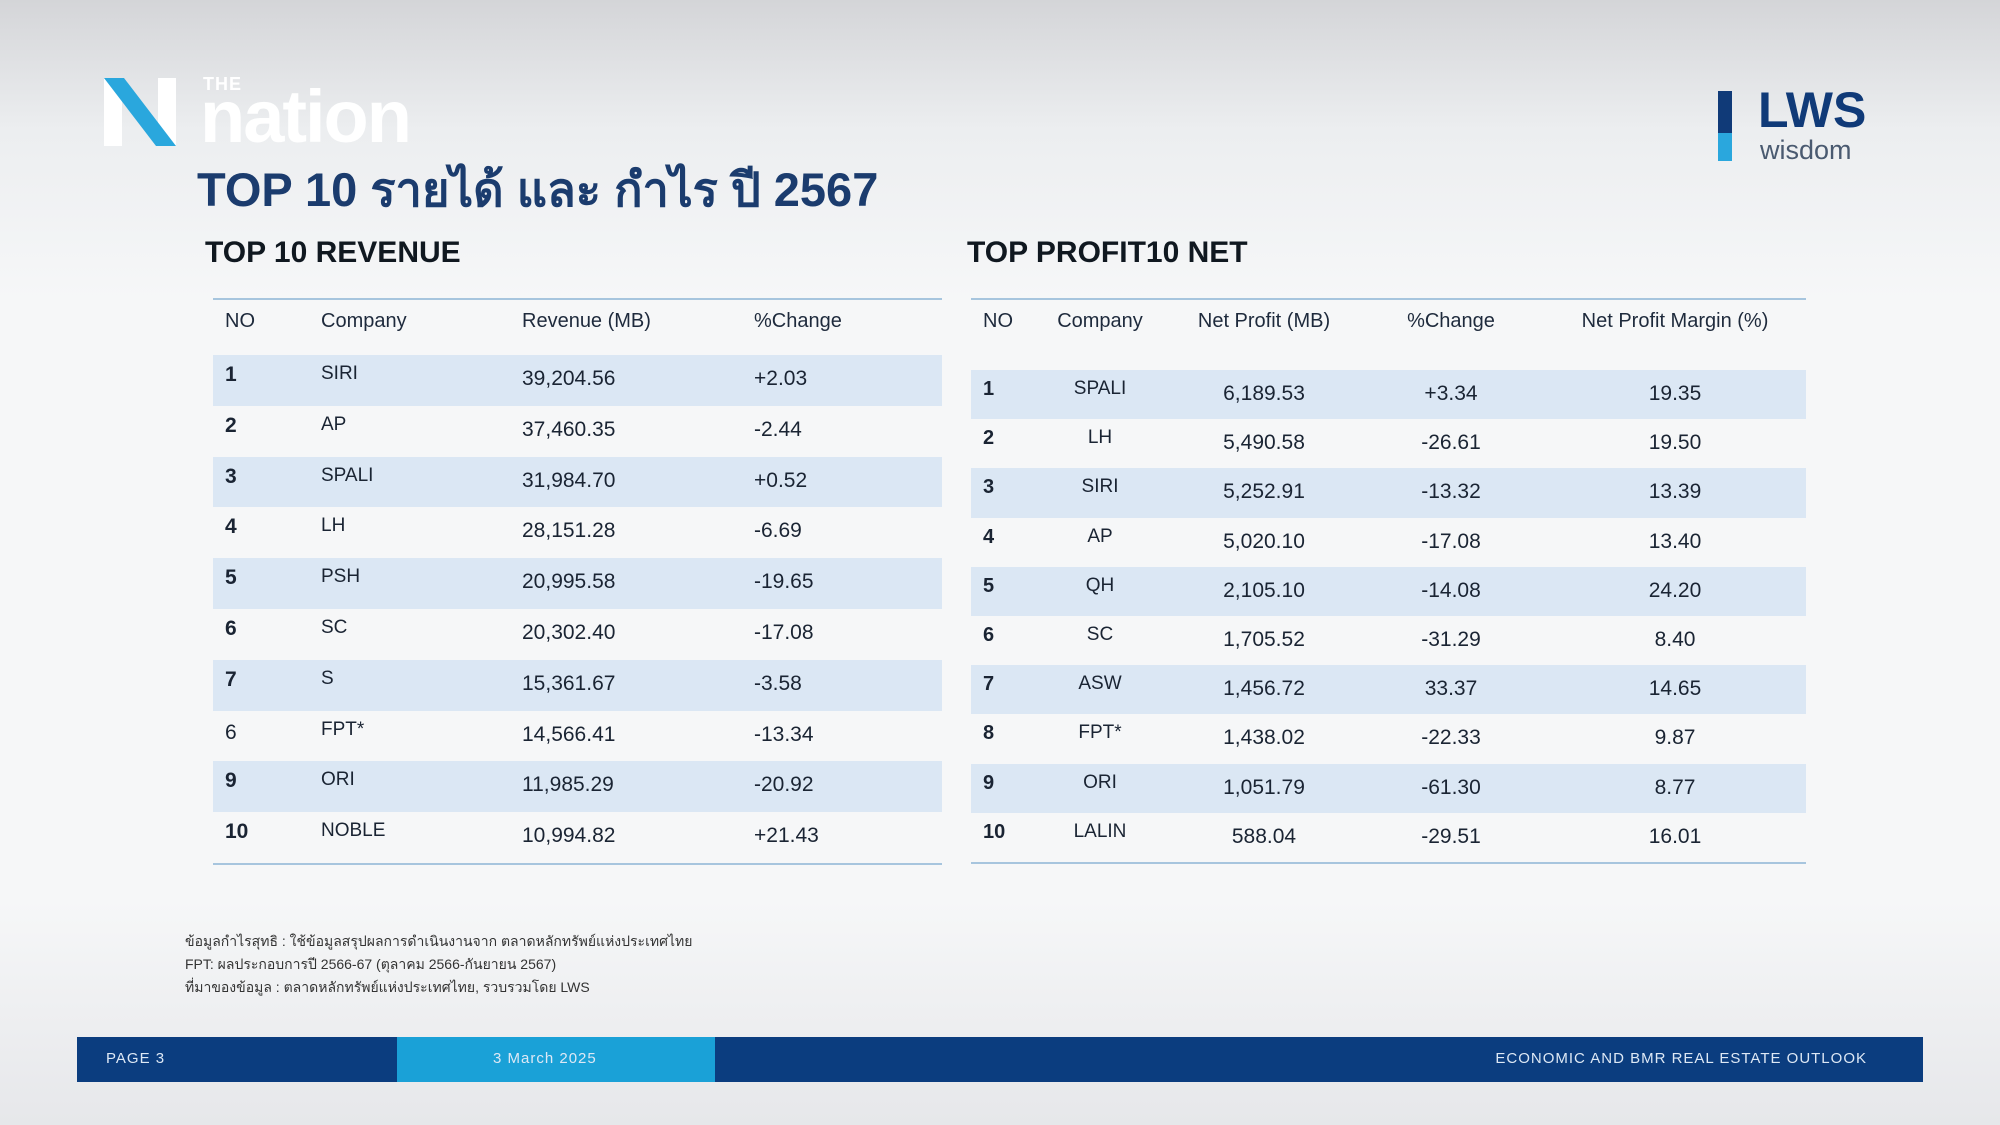  What do you see at coordinates (786, 836) in the screenshot?
I see `change-cell: +21.43` at bounding box center [786, 836].